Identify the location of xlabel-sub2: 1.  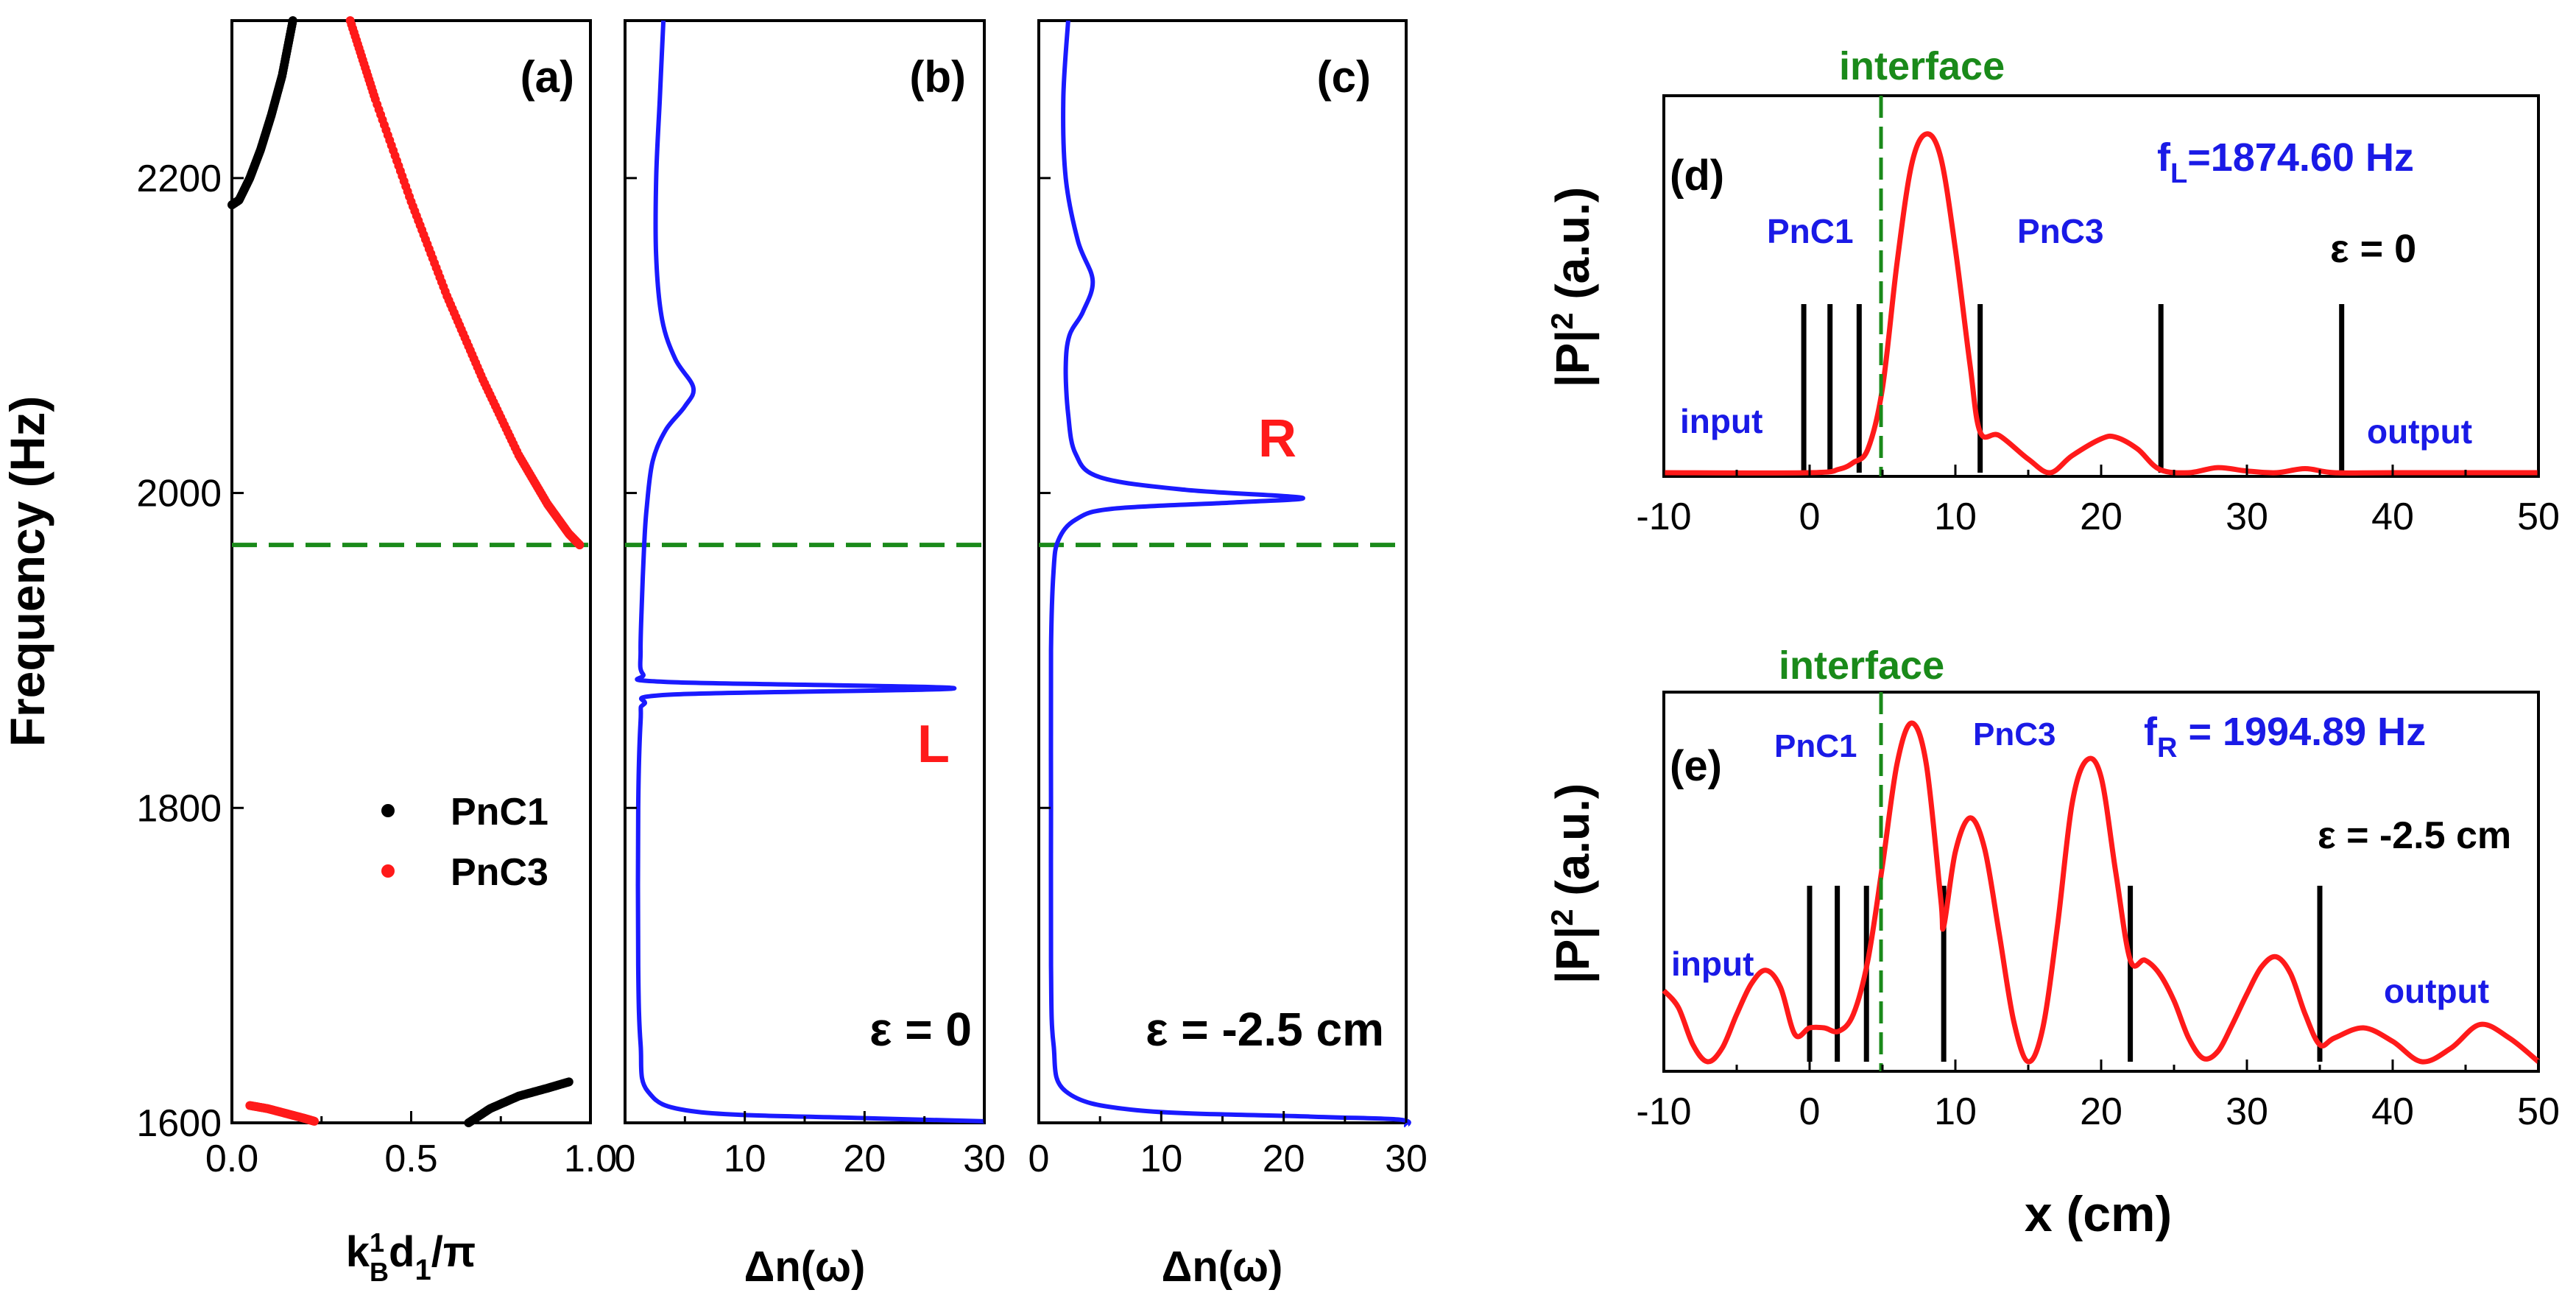
(422, 1270).